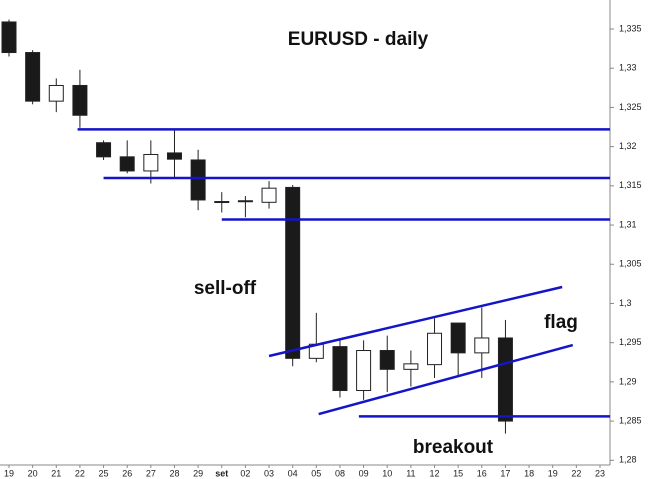 This screenshot has width=650, height=479. What do you see at coordinates (600, 473) in the screenshot?
I see `x-tick-label: 23` at bounding box center [600, 473].